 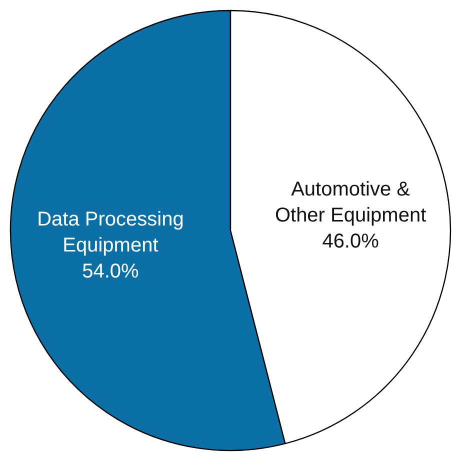 I want to click on data-label: 54.0%, so click(x=111, y=271).